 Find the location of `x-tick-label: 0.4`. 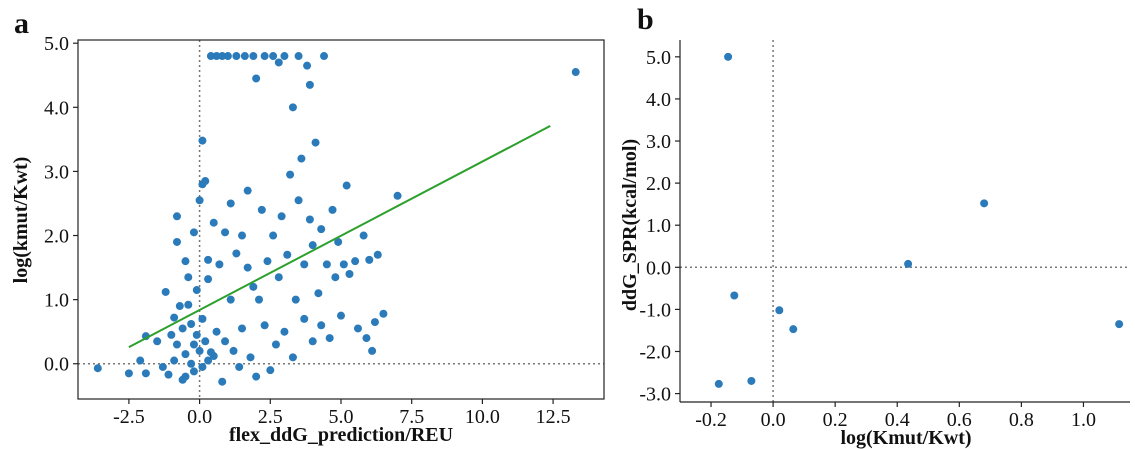

x-tick-label: 0.4 is located at coordinates (897, 420).